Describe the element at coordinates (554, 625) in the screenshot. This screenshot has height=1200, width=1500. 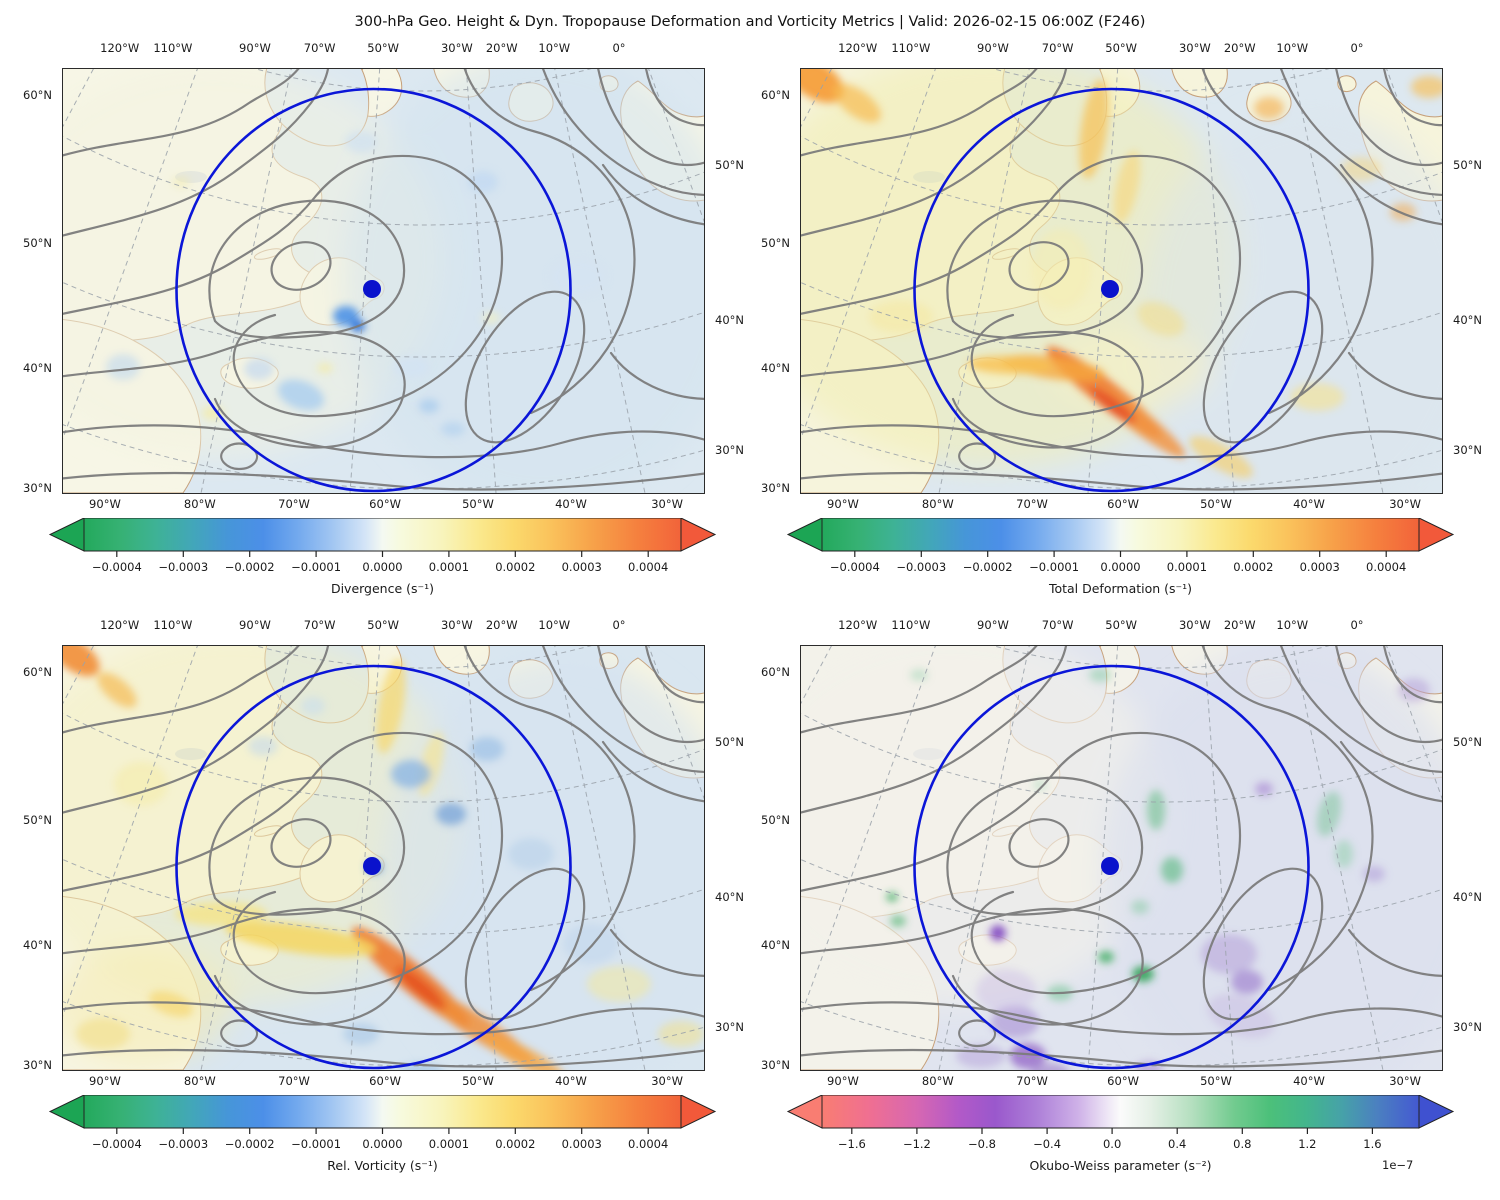
I see `lon-label: 10°W` at that location.